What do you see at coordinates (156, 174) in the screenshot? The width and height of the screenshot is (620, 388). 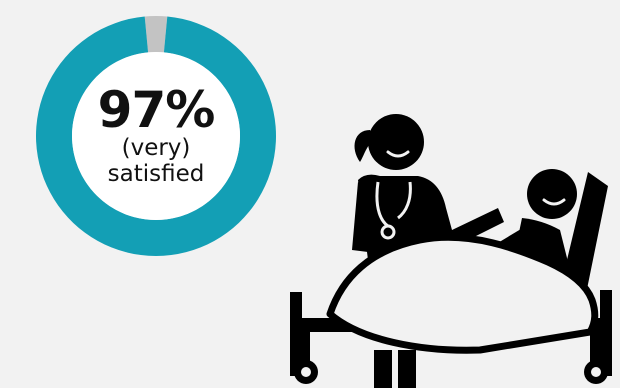 I see `satisfaction-label-line2: satisfied` at bounding box center [156, 174].